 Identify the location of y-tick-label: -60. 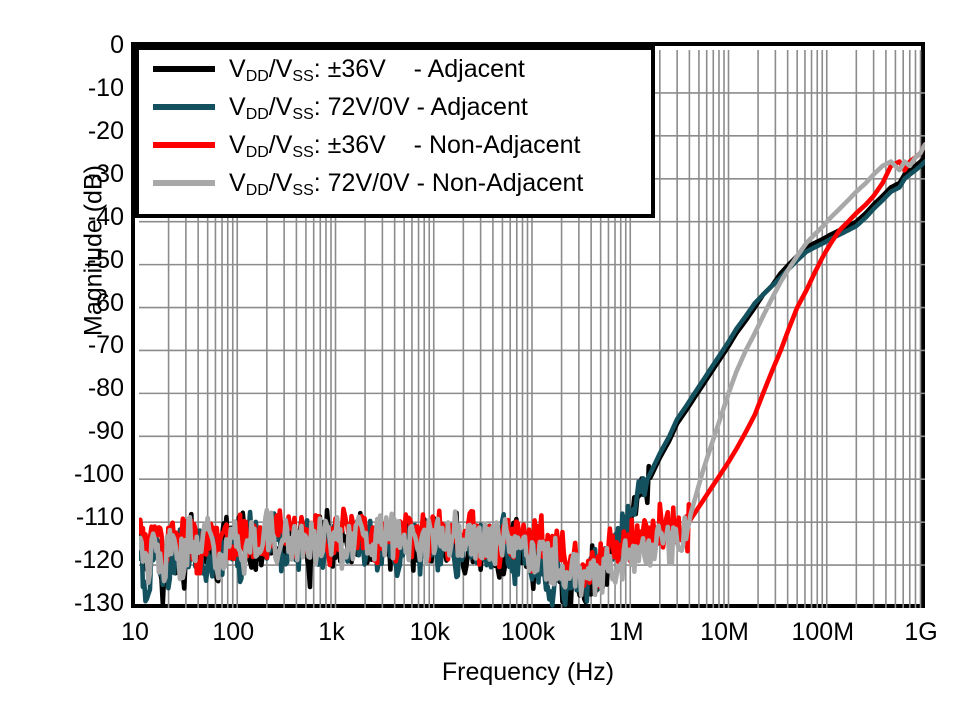
(105, 302).